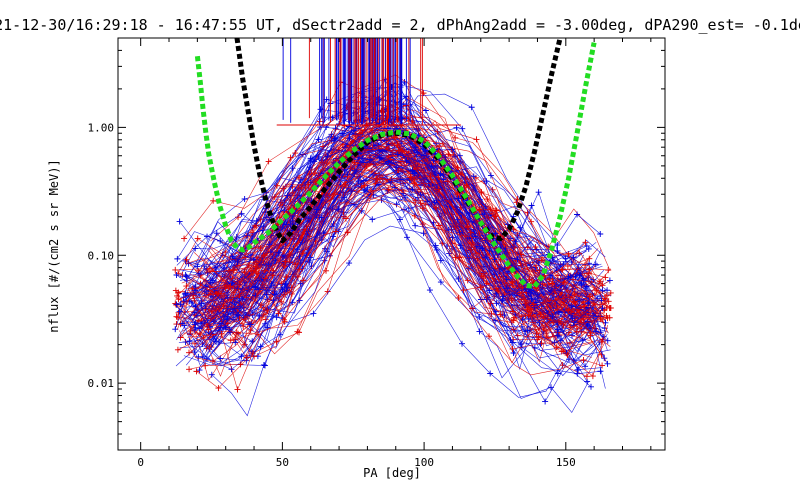 The width and height of the screenshot is (800, 500). I want to click on top-marker-lines, so click(368, 82).